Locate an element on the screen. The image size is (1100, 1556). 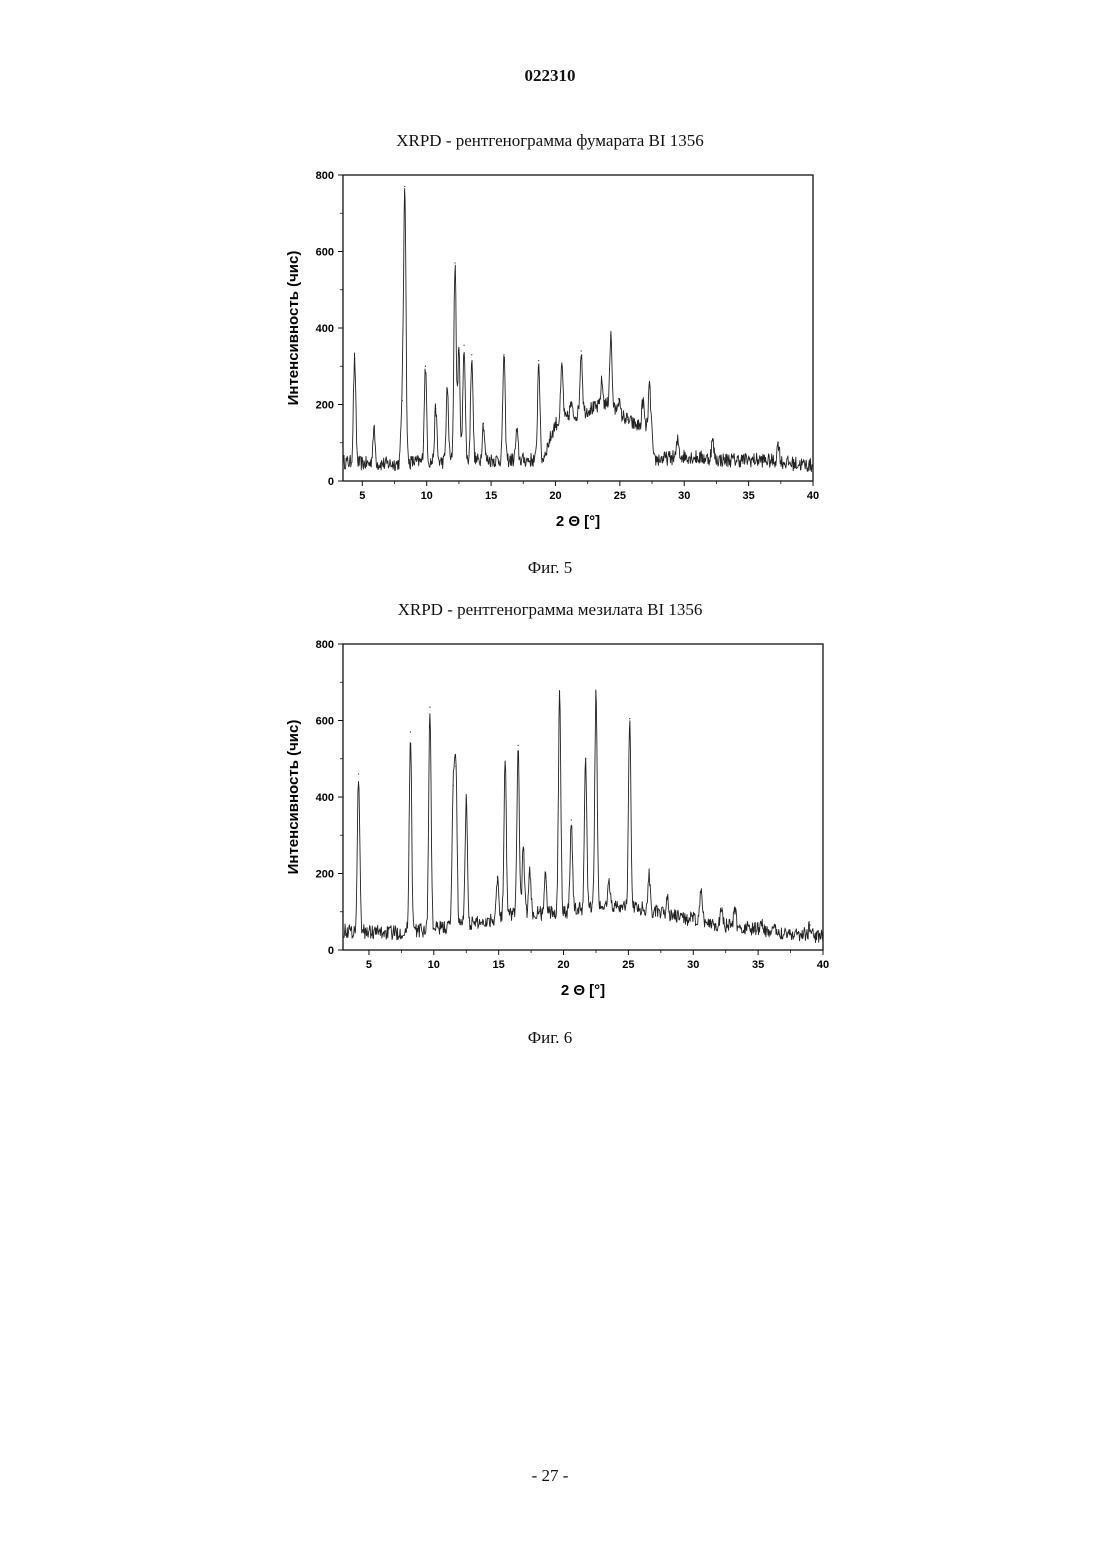
figure-6-caption: Фиг. 6 is located at coordinates (550, 1038).